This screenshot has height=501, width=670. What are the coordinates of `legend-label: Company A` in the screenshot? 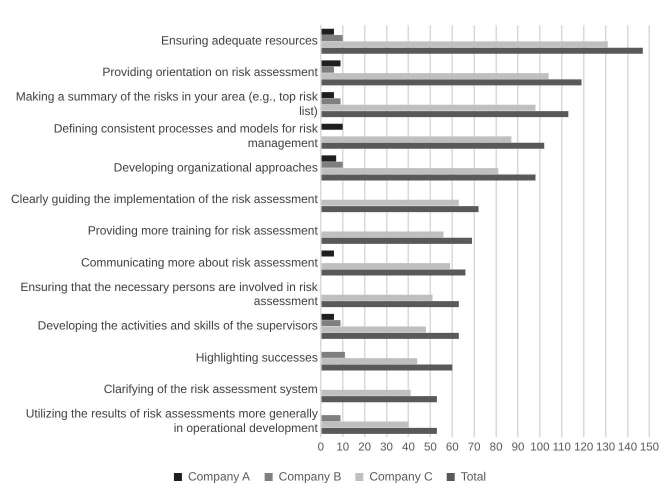 It's located at (219, 476).